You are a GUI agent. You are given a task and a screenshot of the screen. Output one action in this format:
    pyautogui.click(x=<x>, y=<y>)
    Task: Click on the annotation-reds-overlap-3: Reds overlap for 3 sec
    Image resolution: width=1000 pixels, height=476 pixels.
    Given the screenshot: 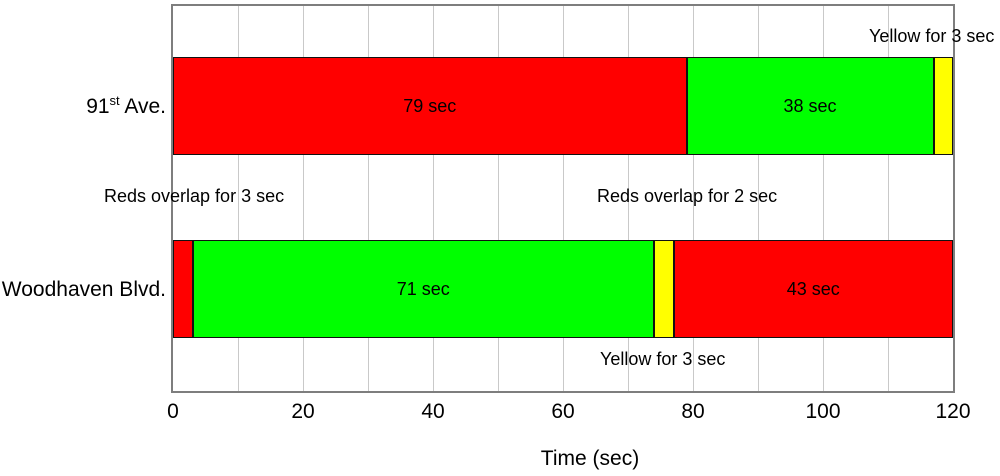 What is the action you would take?
    pyautogui.click(x=194, y=196)
    